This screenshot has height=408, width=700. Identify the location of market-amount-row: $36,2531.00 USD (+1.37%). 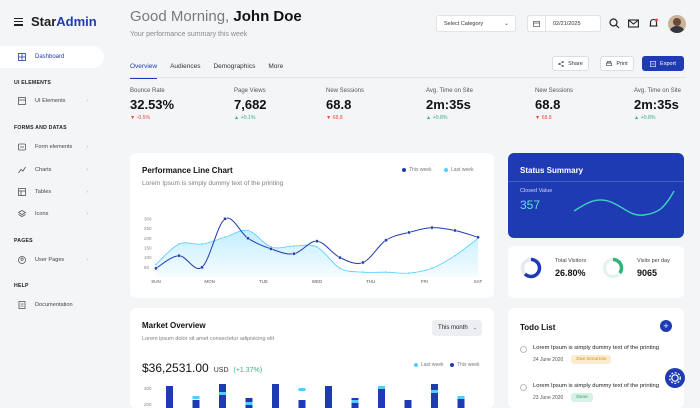
(202, 368).